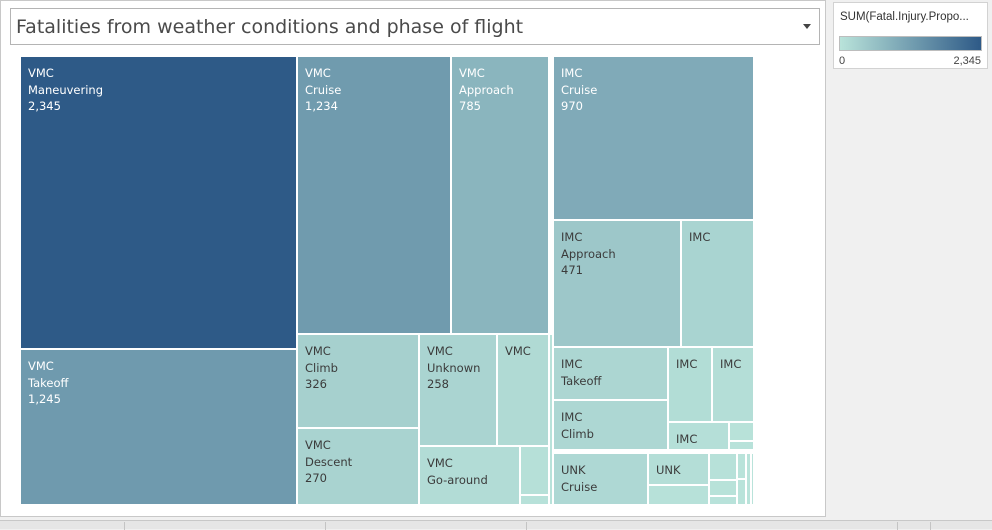  Describe the element at coordinates (316, 384) in the screenshot. I see `tile-value-label: 326` at that location.